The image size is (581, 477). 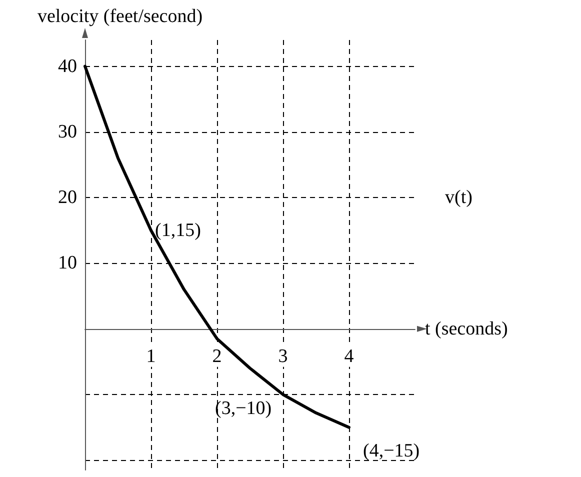 What do you see at coordinates (178, 230) in the screenshot?
I see `annotation: (1,15)` at bounding box center [178, 230].